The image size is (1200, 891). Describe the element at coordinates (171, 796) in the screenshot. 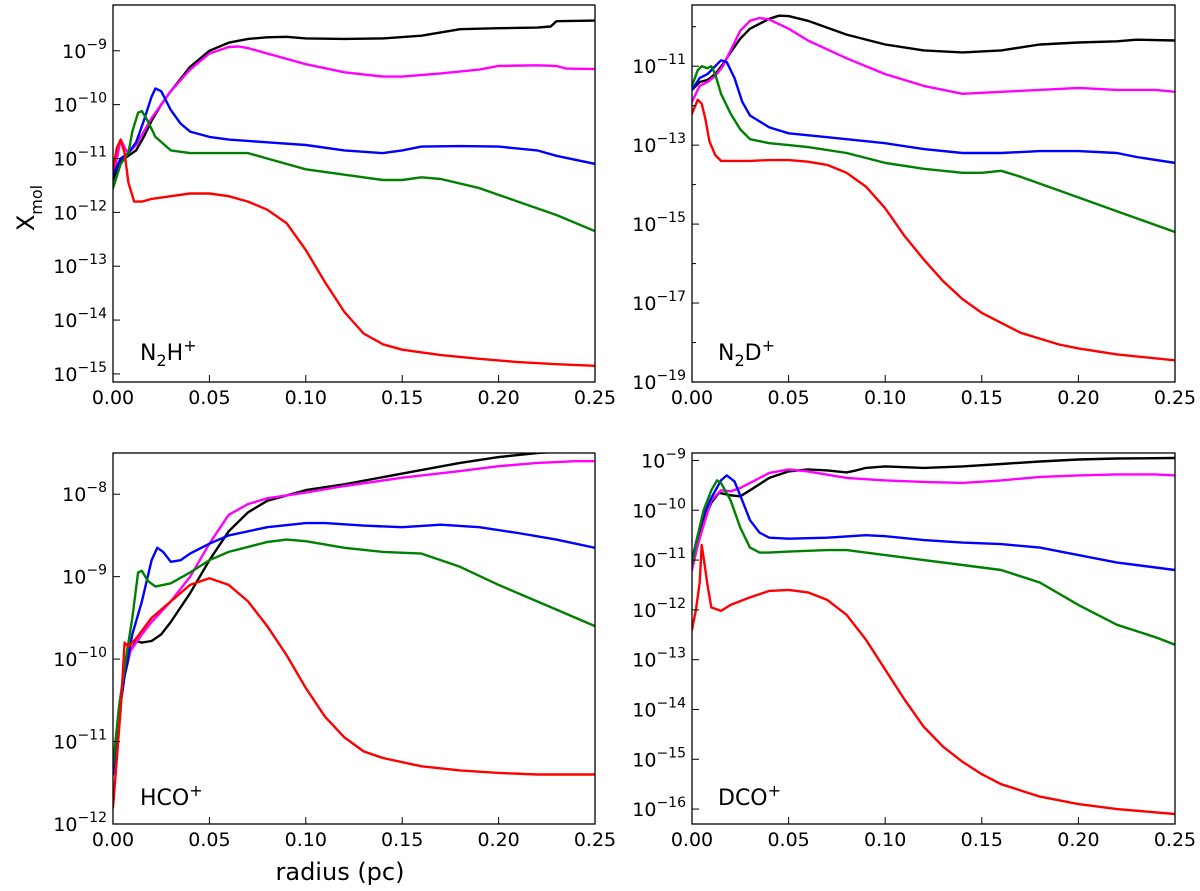

I see `panel-label: HCO+` at that location.